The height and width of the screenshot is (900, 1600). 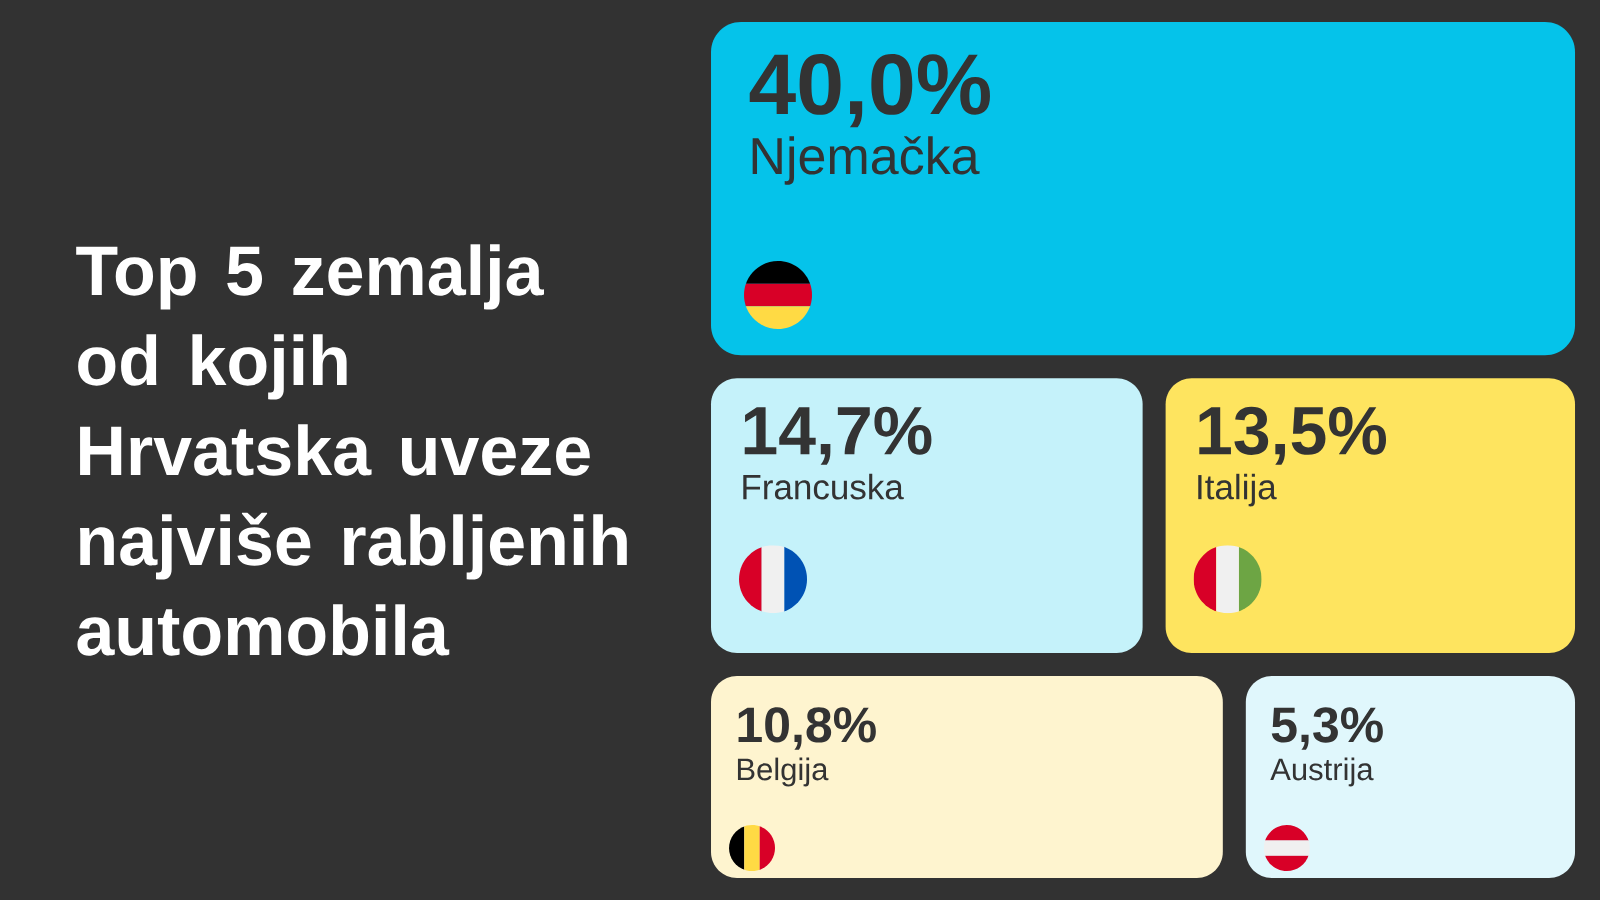 What do you see at coordinates (869, 90) in the screenshot?
I see `data-label: 40,0%` at bounding box center [869, 90].